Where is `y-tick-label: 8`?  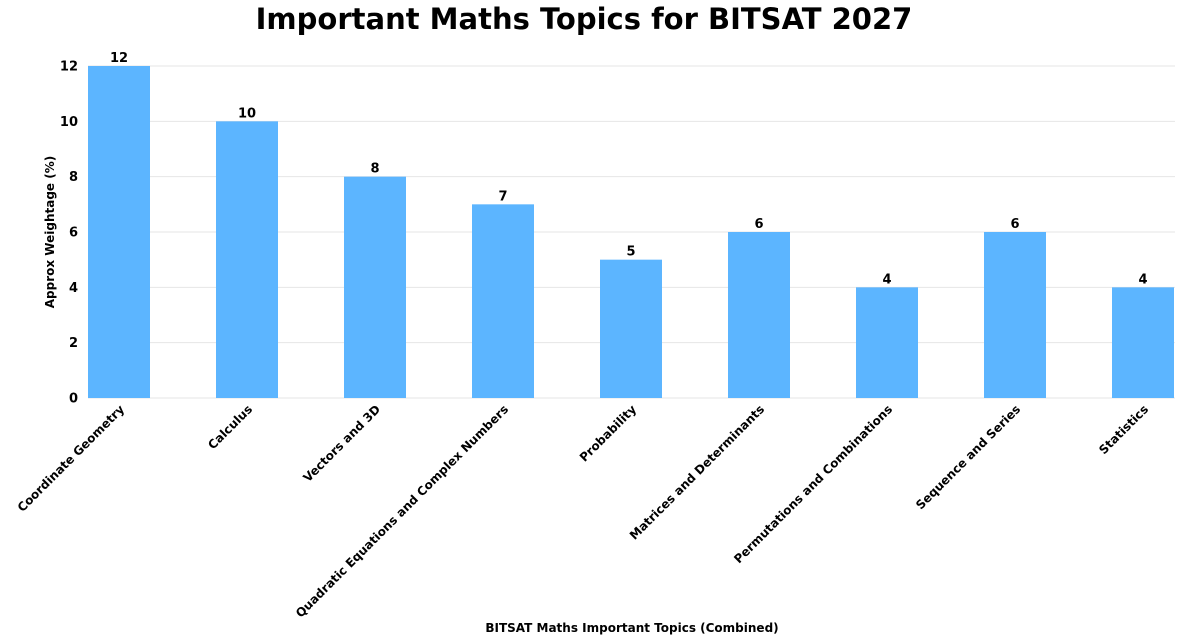 y-tick-label: 8 is located at coordinates (73, 177).